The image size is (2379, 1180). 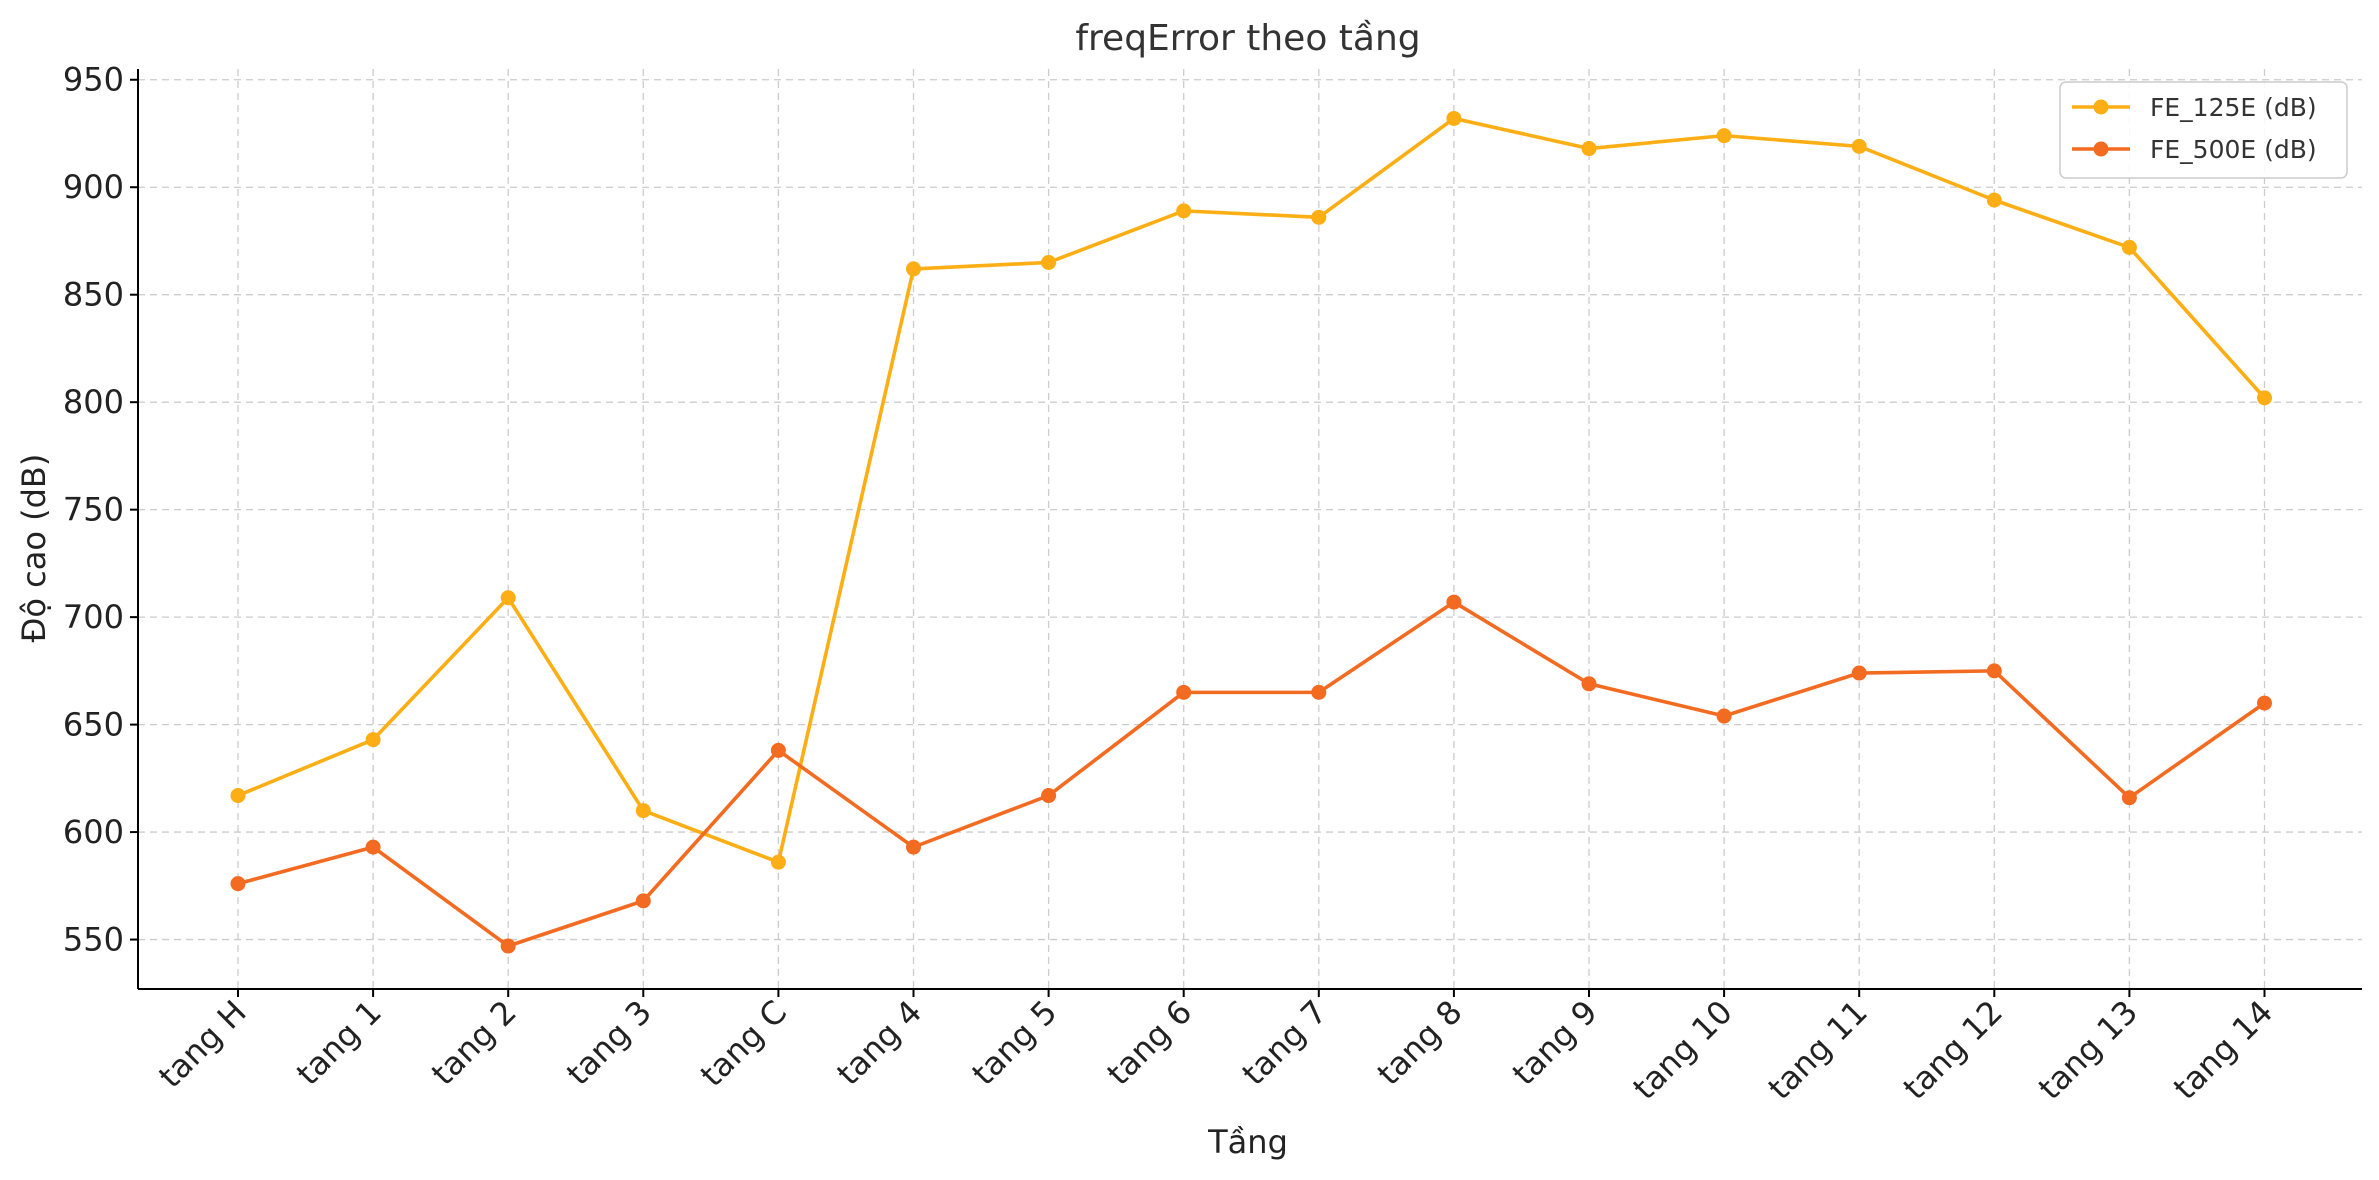 What do you see at coordinates (2223, 1050) in the screenshot?
I see `x-tick-label: tang 14` at bounding box center [2223, 1050].